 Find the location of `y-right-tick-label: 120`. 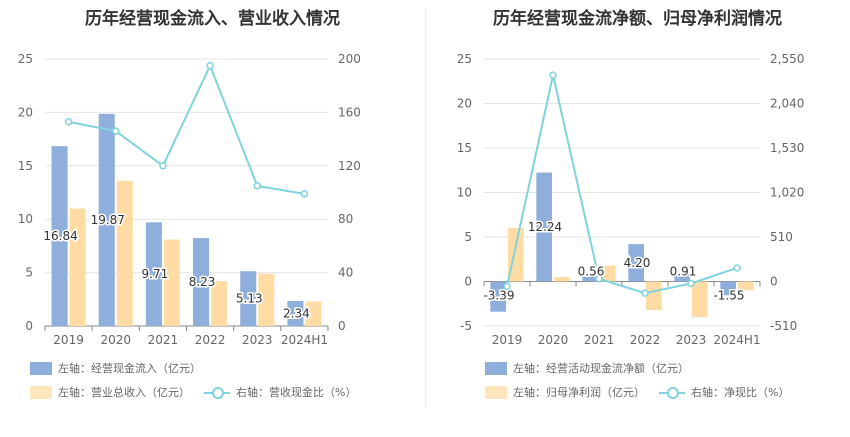

y-right-tick-label: 120 is located at coordinates (349, 166).